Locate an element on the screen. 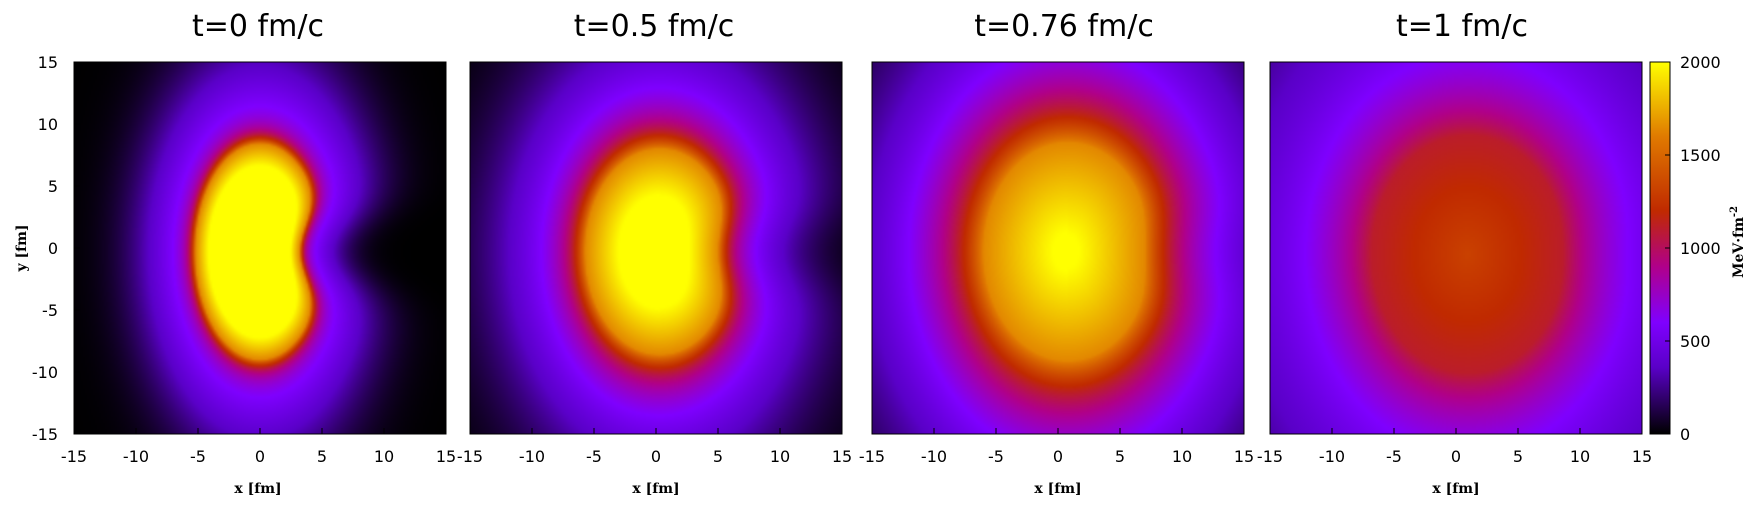 The width and height of the screenshot is (1756, 514). colorbar-ticks: 0 500 1000 1500 2000 is located at coordinates (1693, 248).